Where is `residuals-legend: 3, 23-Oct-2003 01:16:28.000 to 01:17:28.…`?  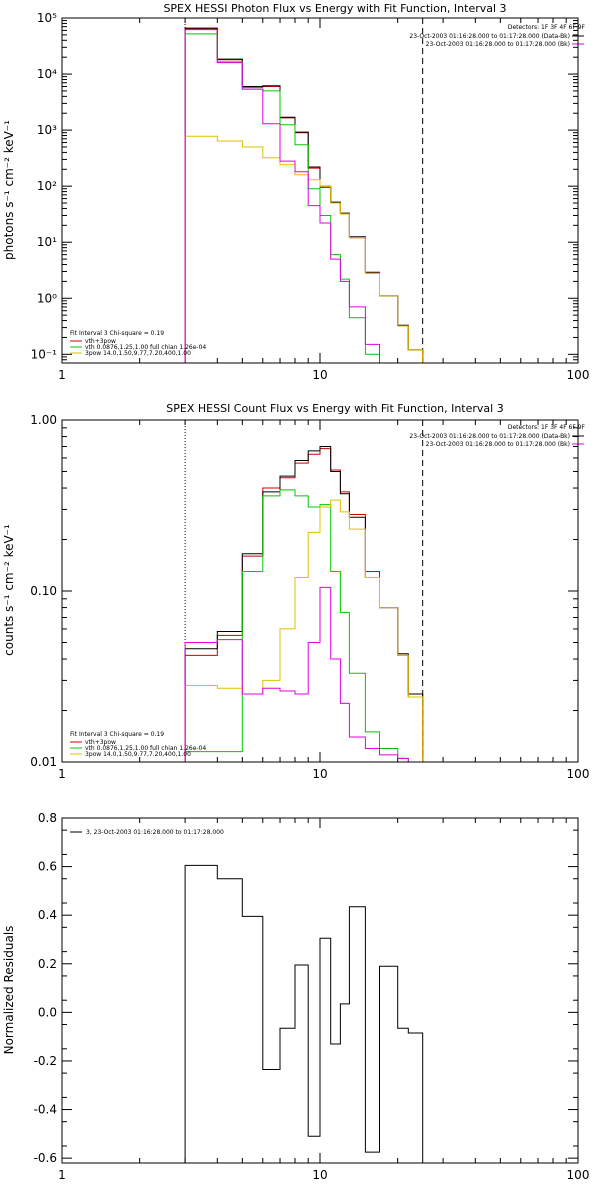
residuals-legend: 3, 23-Oct-2003 01:16:28.000 to 01:17:28.… is located at coordinates (147, 832).